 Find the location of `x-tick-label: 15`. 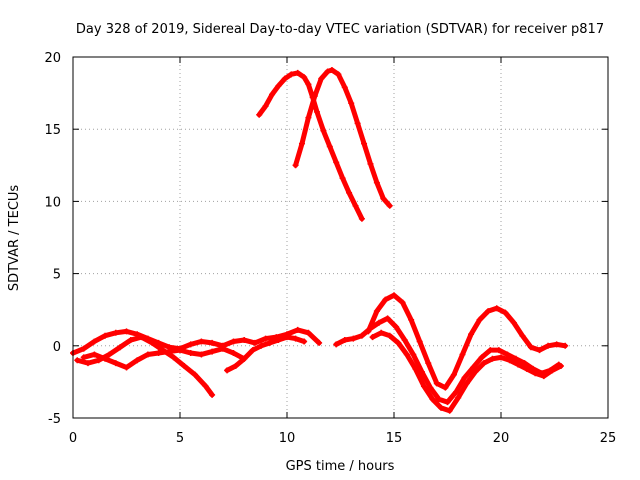

x-tick-label: 15 is located at coordinates (394, 438).